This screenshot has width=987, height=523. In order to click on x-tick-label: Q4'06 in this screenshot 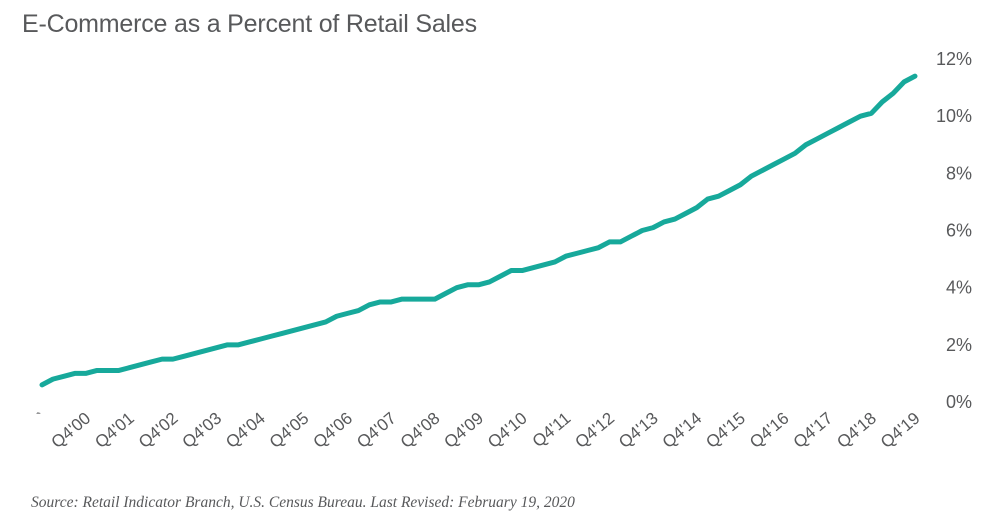, I will do `click(333, 430)`.